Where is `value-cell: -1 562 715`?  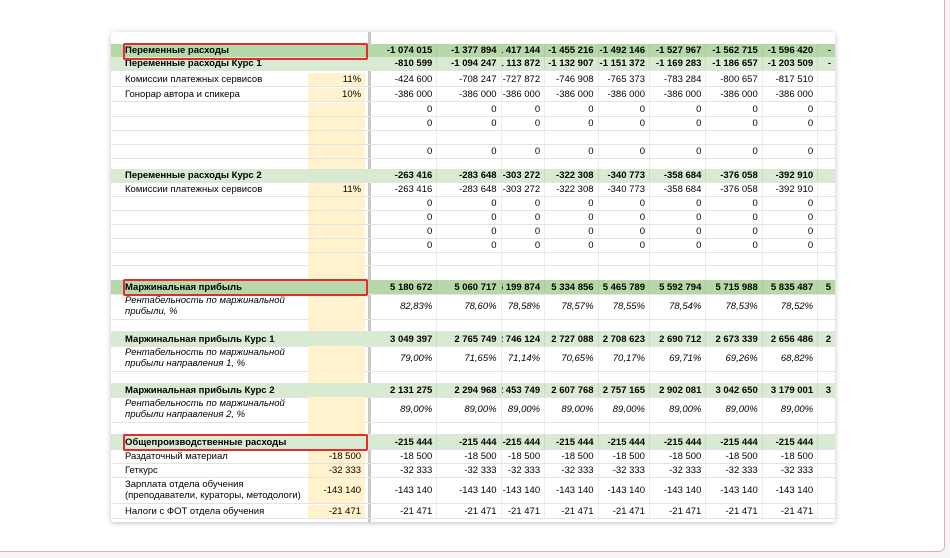 value-cell: -1 562 715 is located at coordinates (733, 50).